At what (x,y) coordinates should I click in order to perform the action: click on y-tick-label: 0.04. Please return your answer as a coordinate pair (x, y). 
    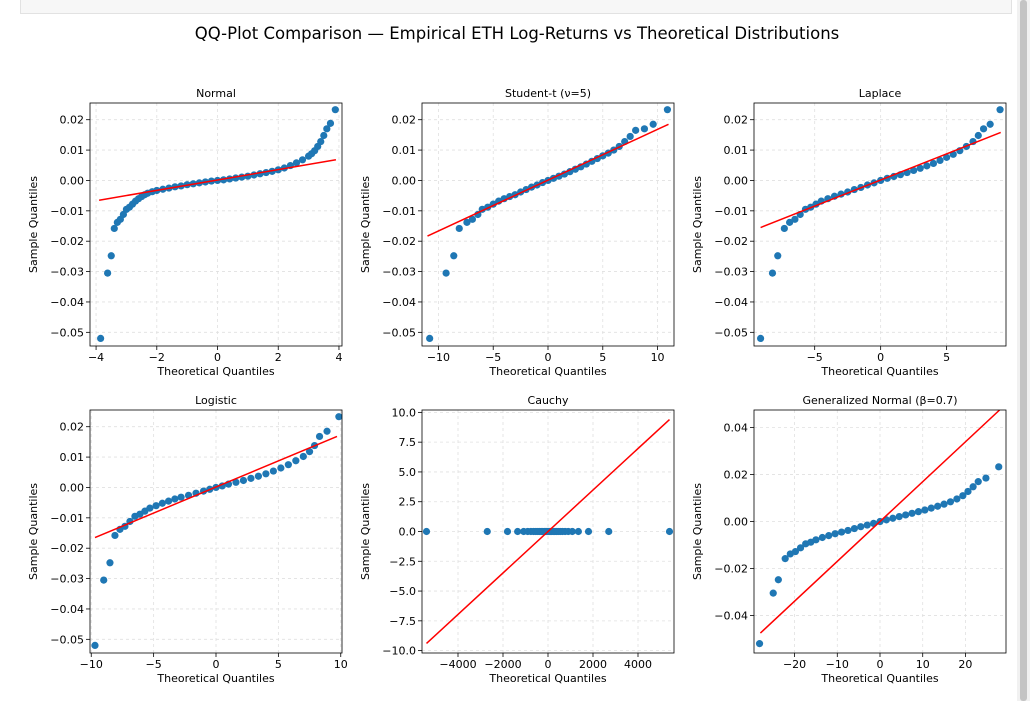
    Looking at the image, I should click on (736, 428).